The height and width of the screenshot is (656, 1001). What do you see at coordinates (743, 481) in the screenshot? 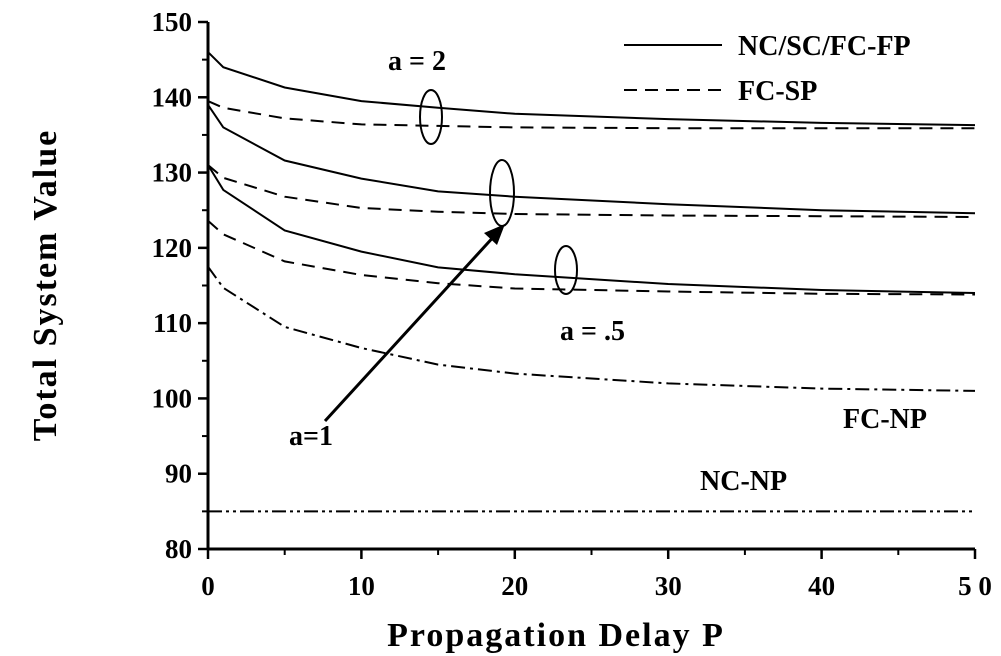
I see `nc-np-label: NC-NP` at bounding box center [743, 481].